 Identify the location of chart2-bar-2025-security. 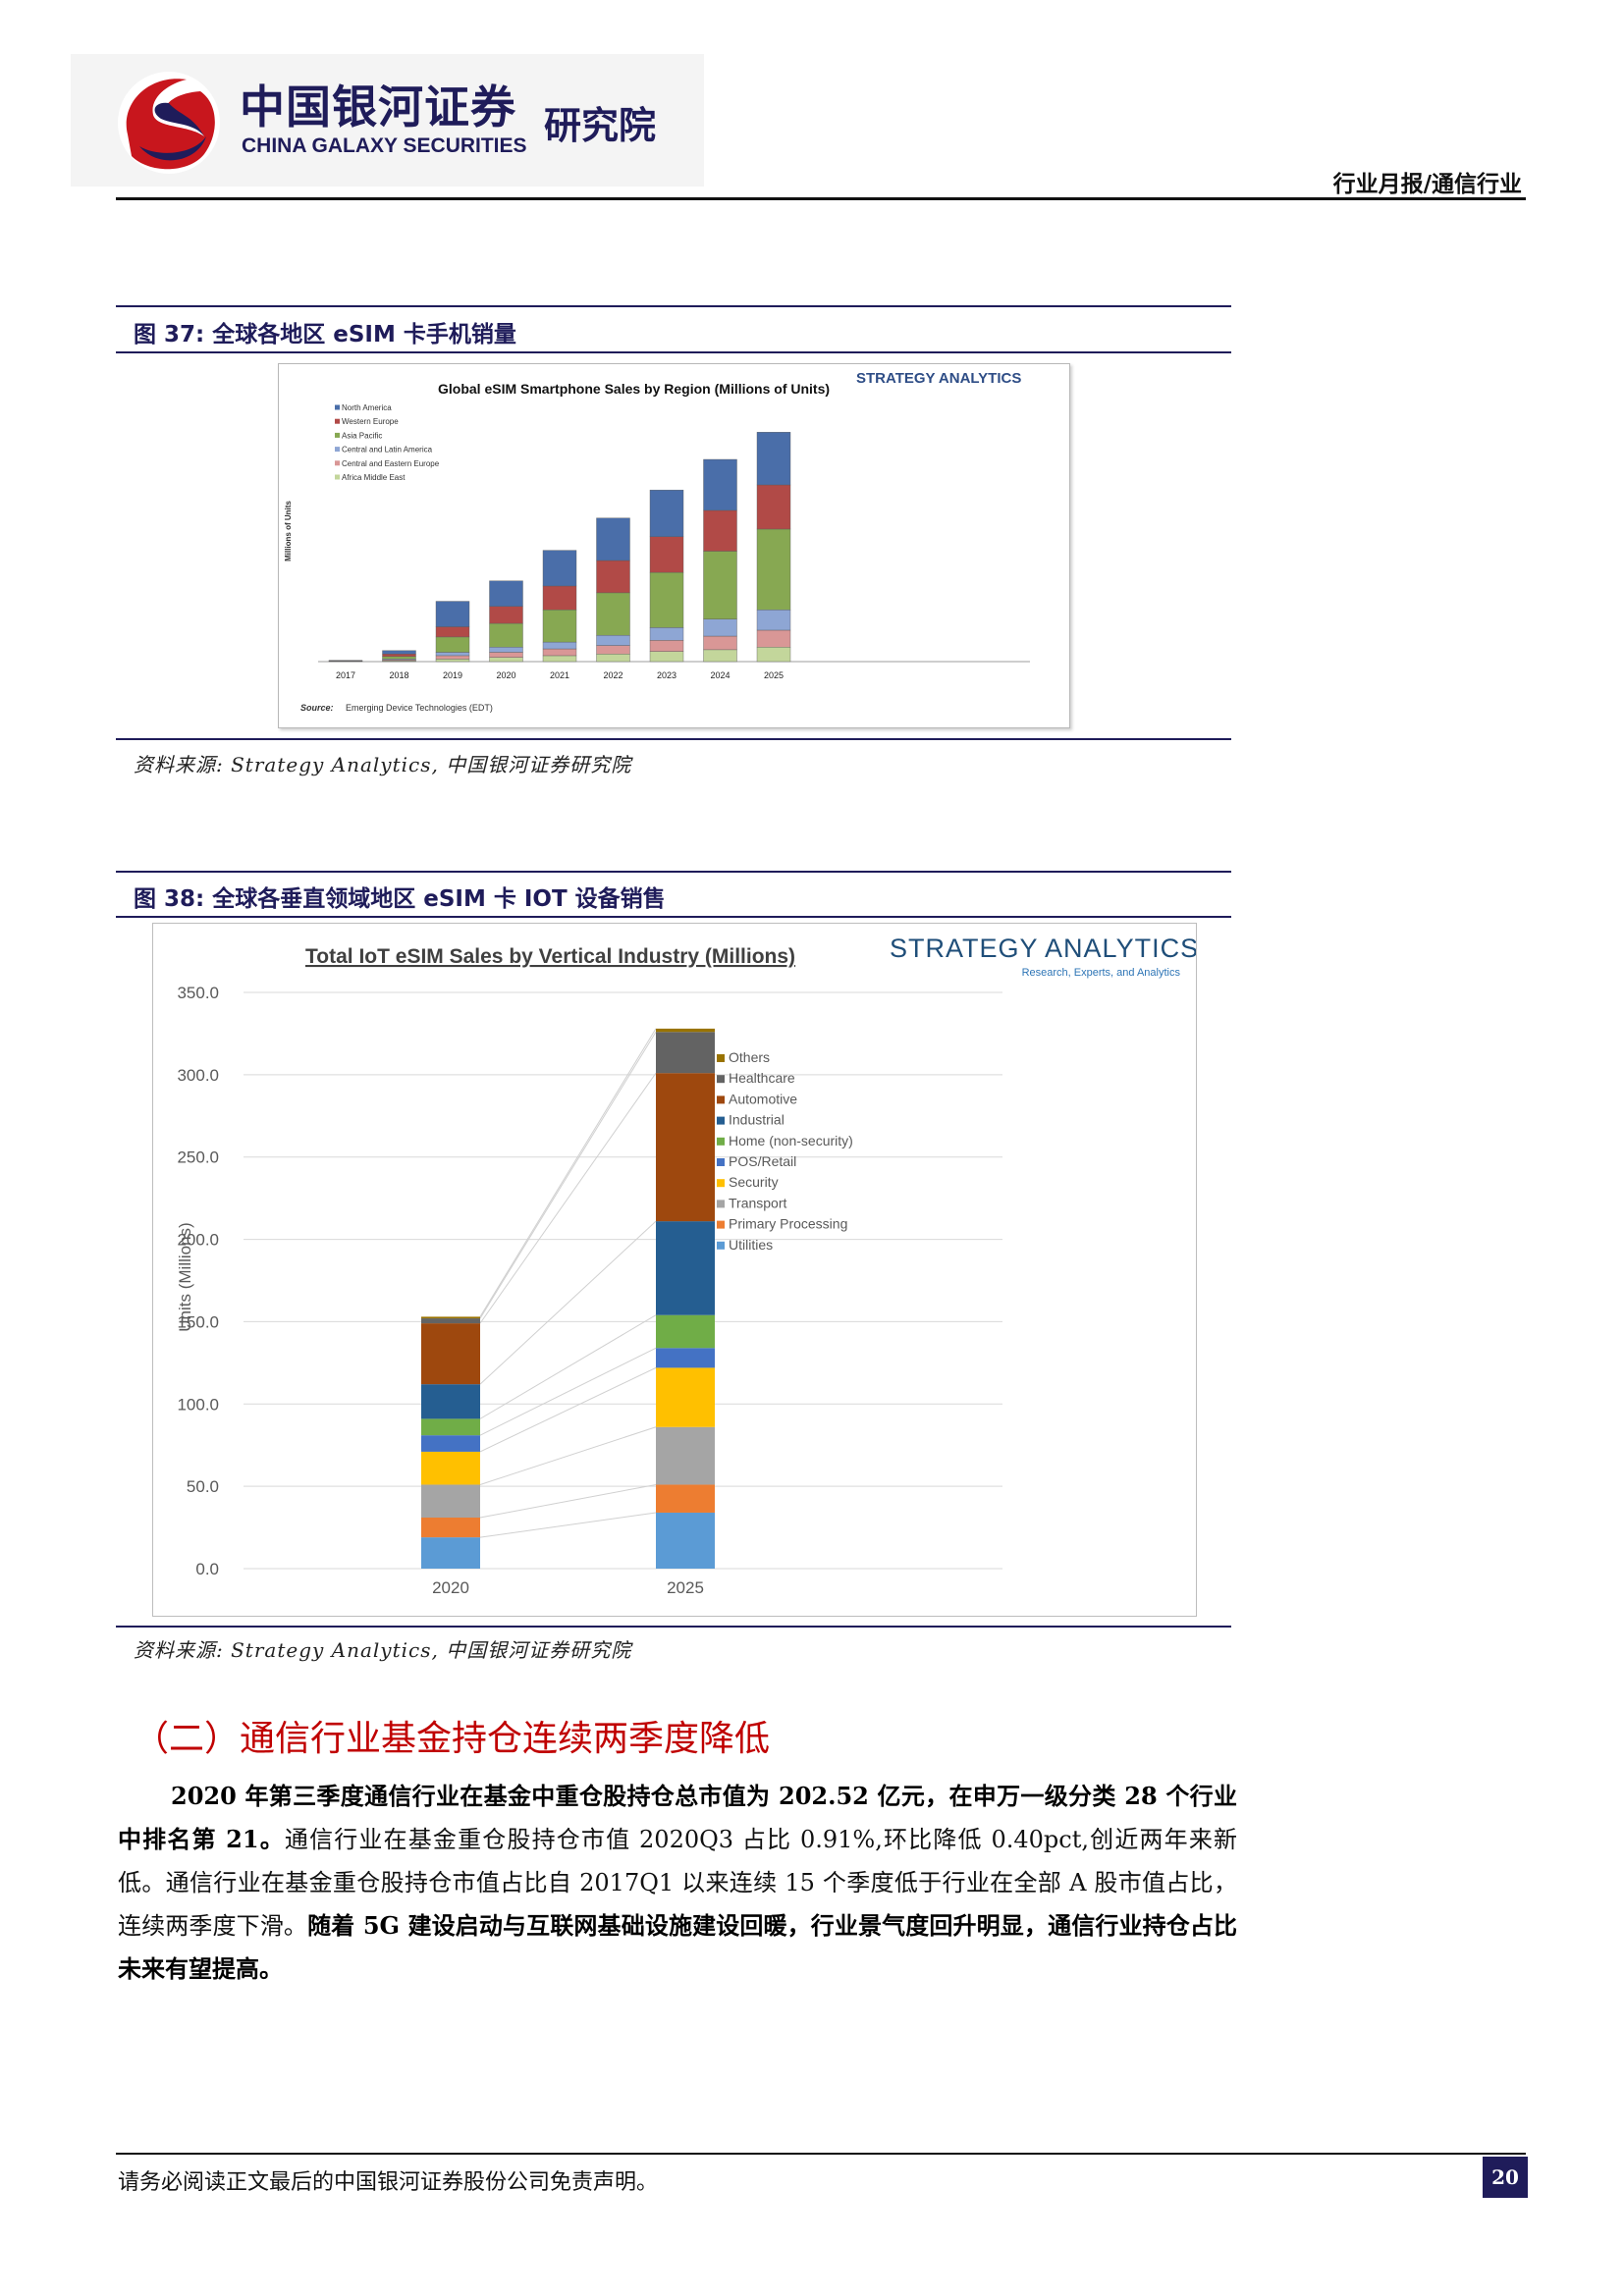
(685, 1396).